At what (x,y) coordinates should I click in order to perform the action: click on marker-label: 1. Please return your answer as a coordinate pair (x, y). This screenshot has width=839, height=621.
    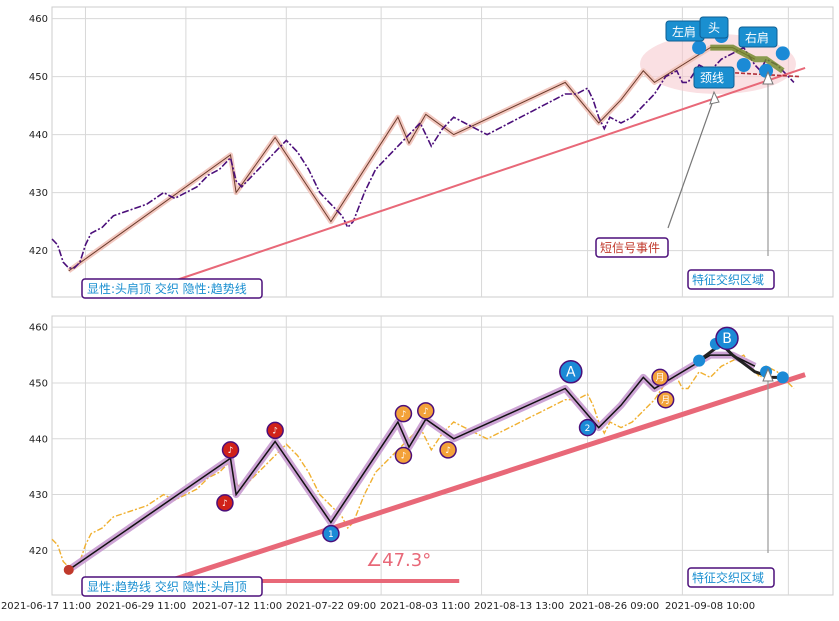
    Looking at the image, I should click on (331, 535).